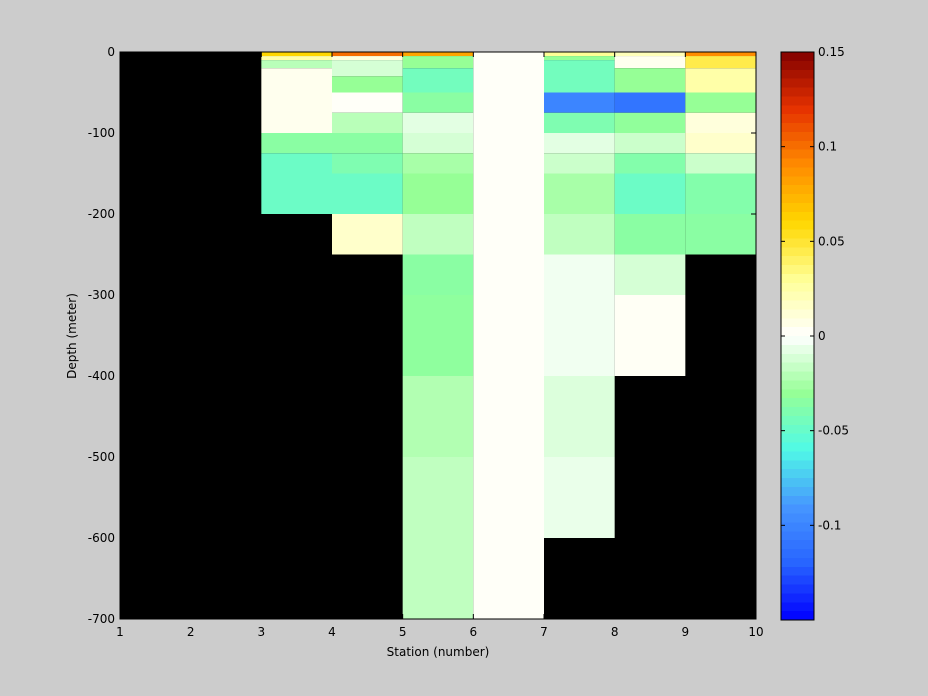 This screenshot has width=928, height=696. What do you see at coordinates (101, 538) in the screenshot?
I see `y-tick-label: -600` at bounding box center [101, 538].